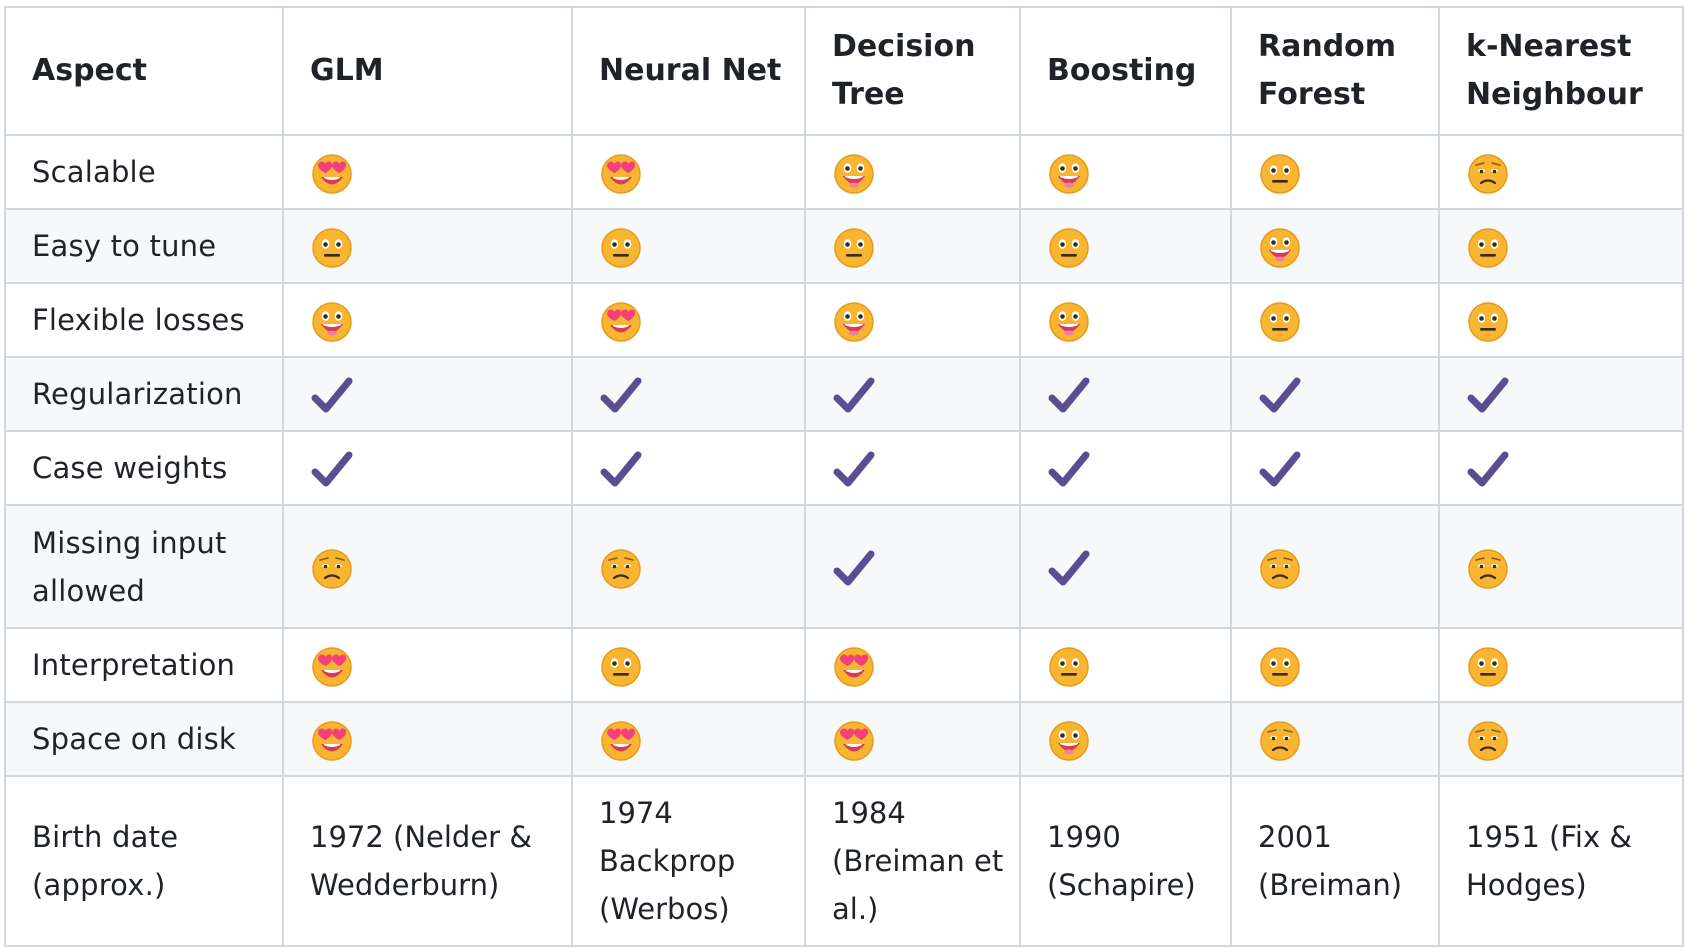 This screenshot has height=947, width=1684. I want to click on header-neural-net: Neural Net, so click(688, 71).